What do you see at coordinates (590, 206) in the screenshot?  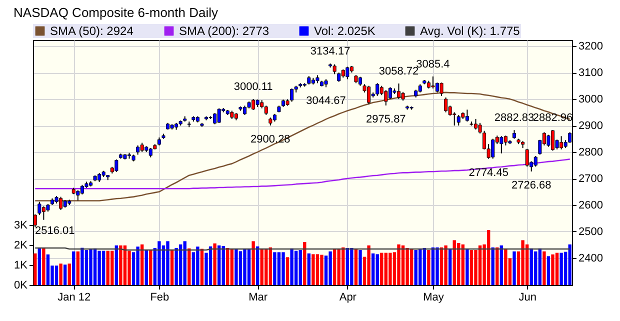 I see `y-tick-label: 2600` at bounding box center [590, 206].